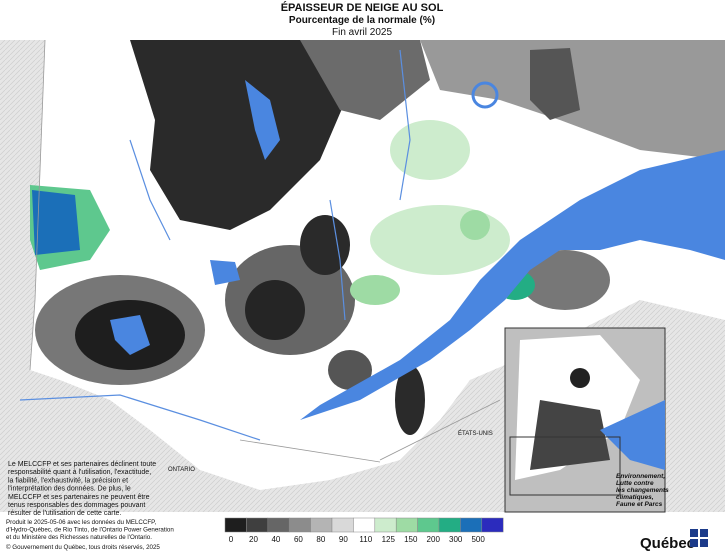 Image resolution: width=725 pixels, height=552 pixels. I want to click on legend-label: 300, so click(456, 539).